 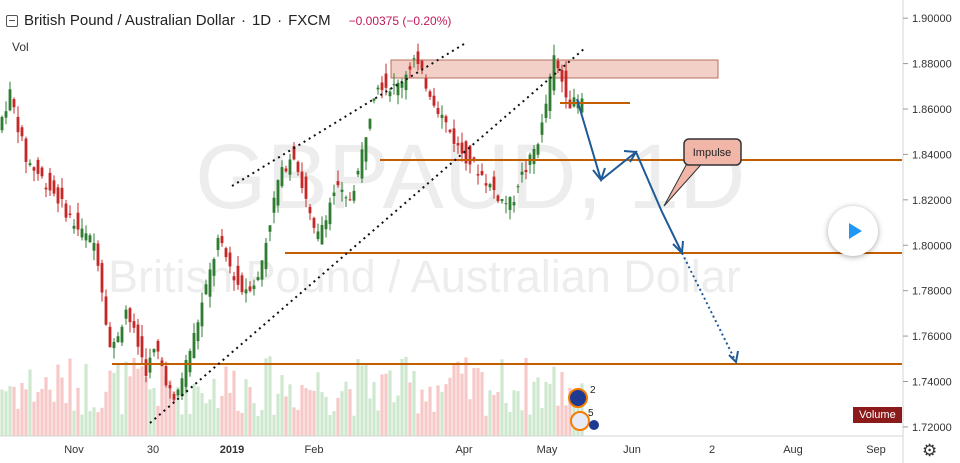 I want to click on price-tick-label: 1.84000, so click(x=932, y=155).